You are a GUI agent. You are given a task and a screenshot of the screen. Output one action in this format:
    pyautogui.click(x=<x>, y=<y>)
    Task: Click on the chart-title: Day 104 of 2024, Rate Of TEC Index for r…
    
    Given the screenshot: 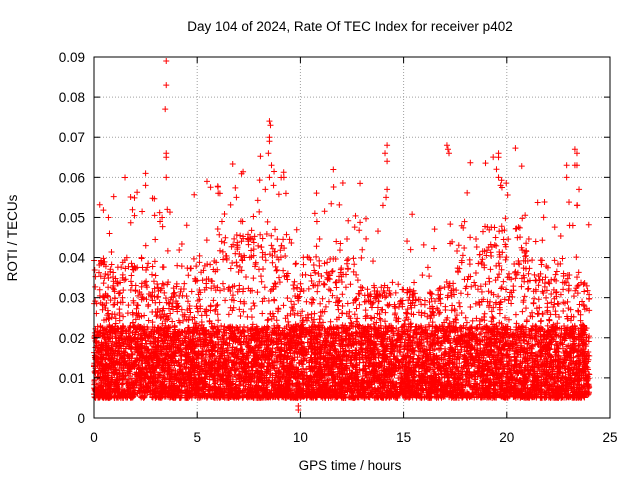 What is the action you would take?
    pyautogui.click(x=349, y=26)
    